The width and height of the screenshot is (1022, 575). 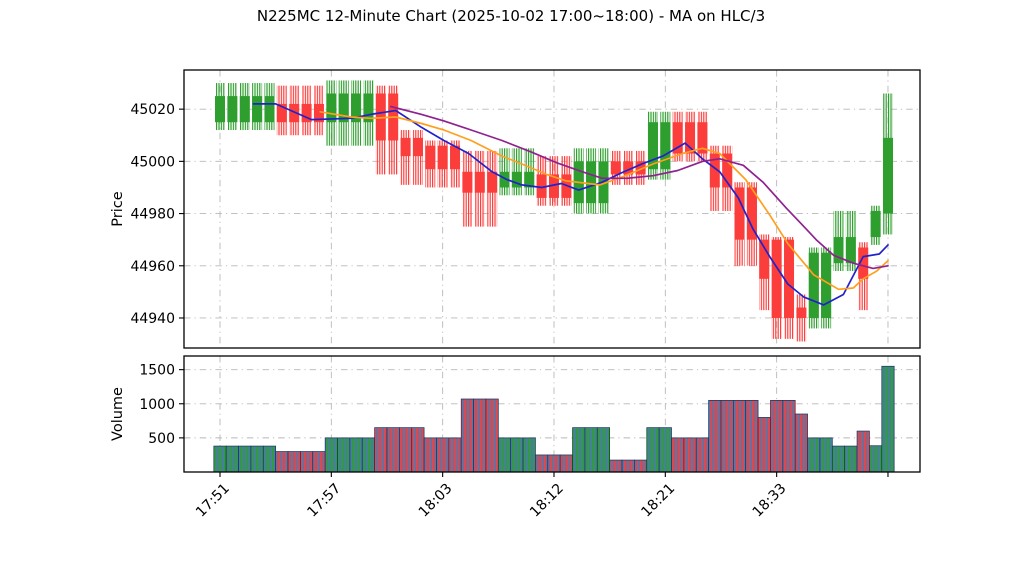 I want to click on volume-bars, so click(x=554, y=419).